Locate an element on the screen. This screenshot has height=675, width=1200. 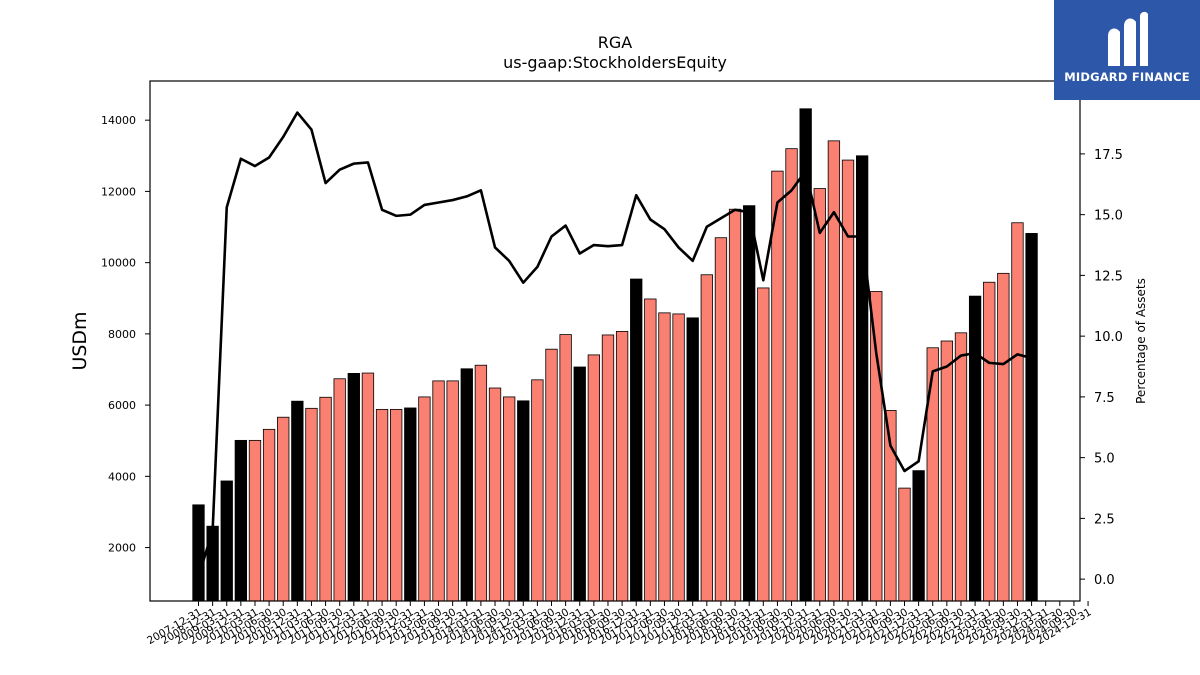
y-axis-label: USDm is located at coordinates (80, 340).